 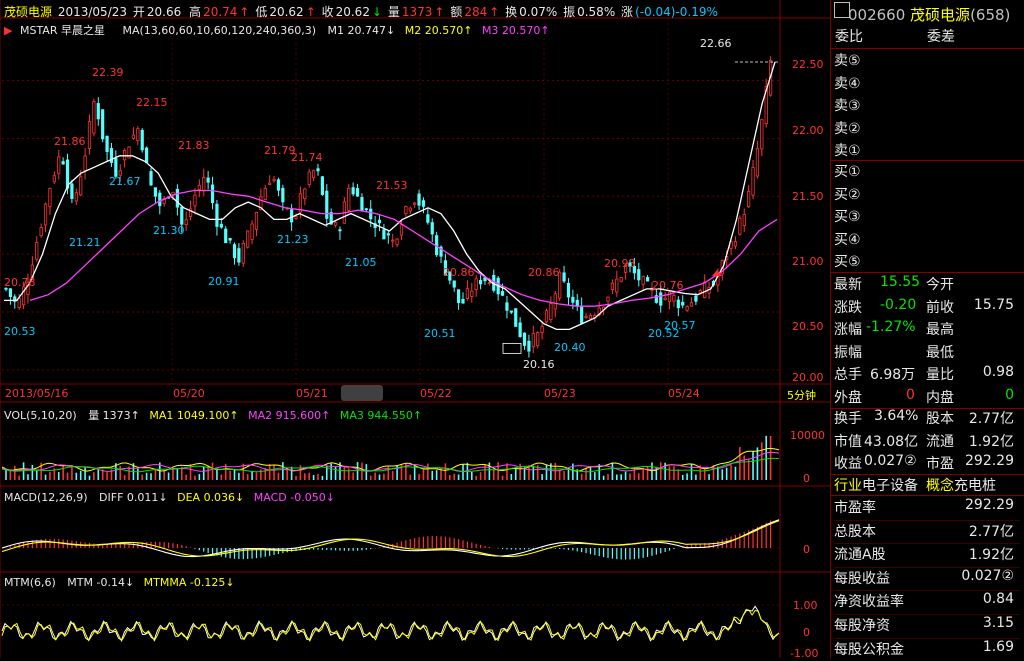 What do you see at coordinates (847, 106) in the screenshot?
I see `sell-list: 卖⑤ 卖④ 卖③ 卖② 卖①` at bounding box center [847, 106].